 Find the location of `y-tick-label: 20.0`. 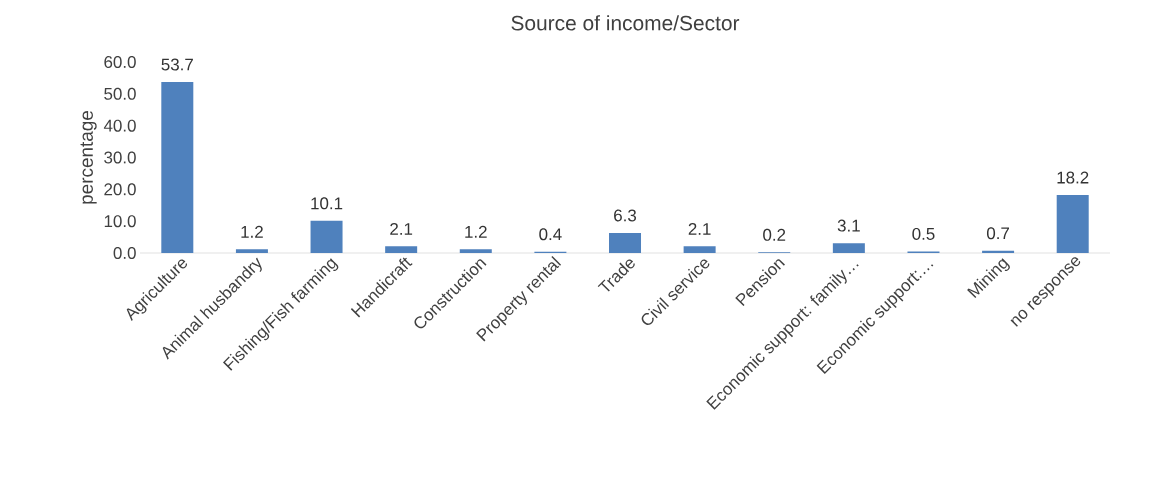

y-tick-label: 20.0 is located at coordinates (120, 189).